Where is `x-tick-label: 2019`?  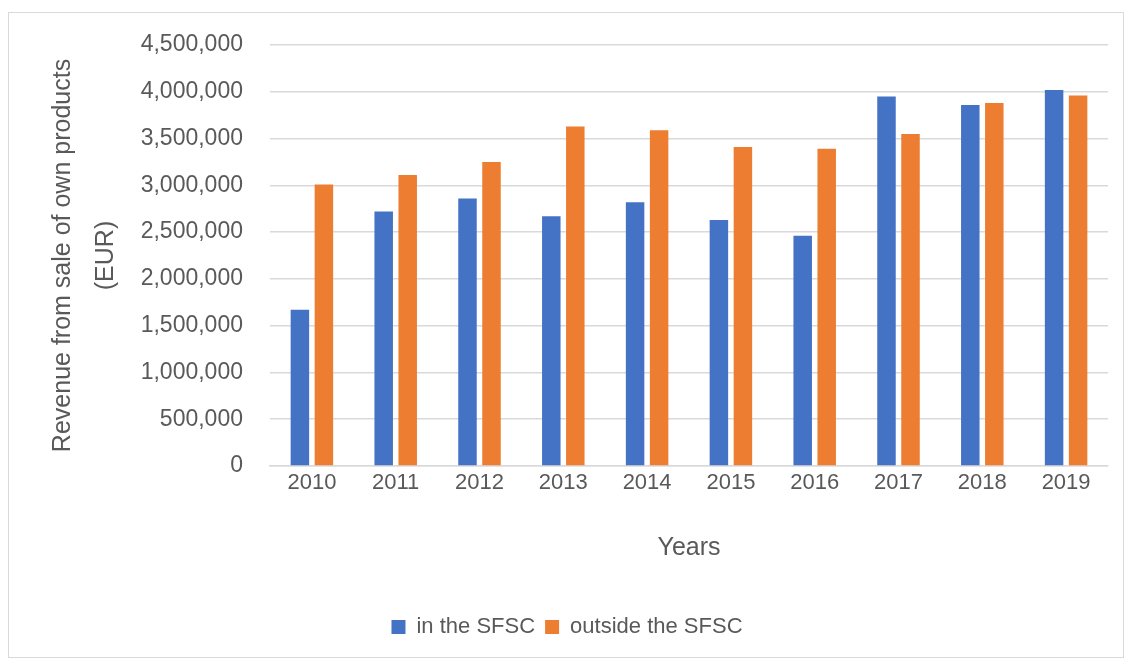
x-tick-label: 2019 is located at coordinates (1066, 482).